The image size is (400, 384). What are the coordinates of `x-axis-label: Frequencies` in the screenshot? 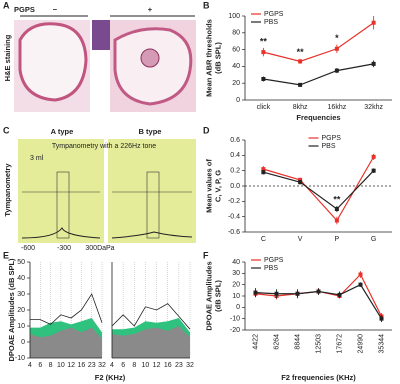 It's located at (318, 117).